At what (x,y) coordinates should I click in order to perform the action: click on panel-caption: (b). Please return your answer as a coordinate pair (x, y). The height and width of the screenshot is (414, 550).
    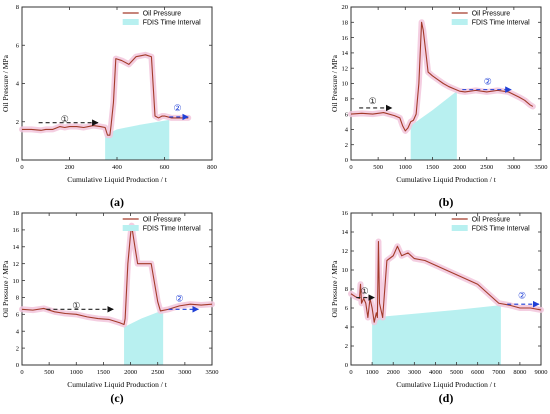
    Looking at the image, I should click on (446, 202).